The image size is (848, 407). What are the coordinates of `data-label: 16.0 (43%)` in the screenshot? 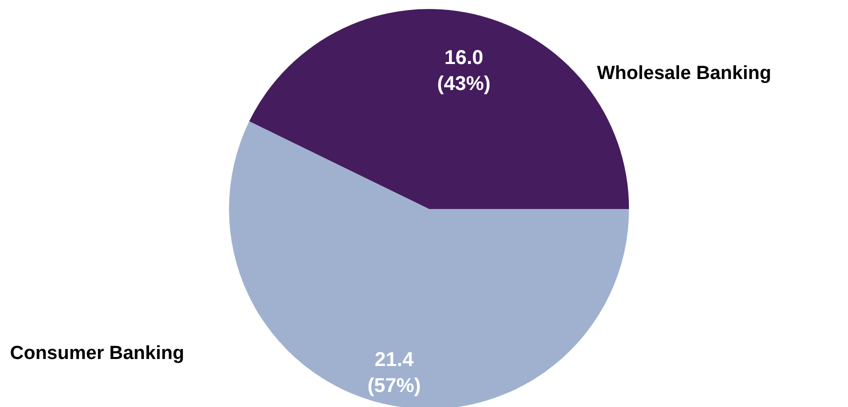 It's located at (464, 70).